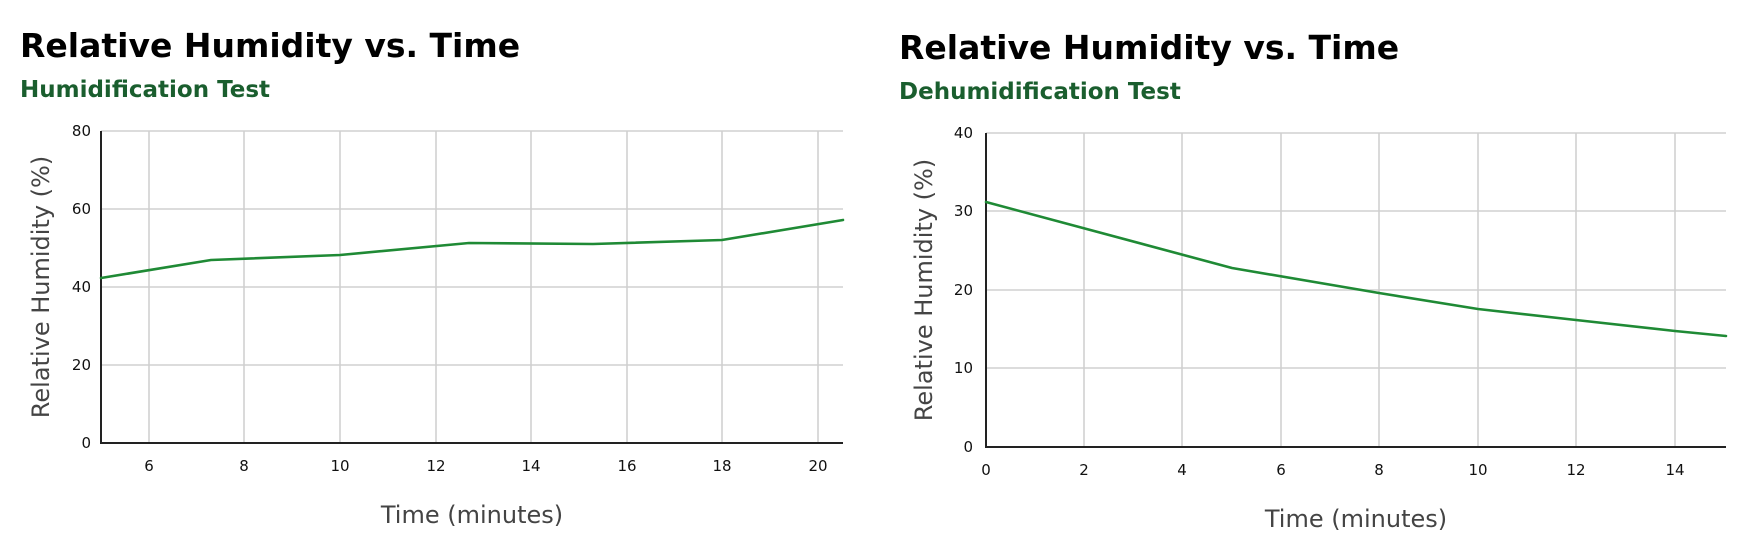 Image resolution: width=1758 pixels, height=549 pixels. What do you see at coordinates (721, 466) in the screenshot?
I see `x-tick-label: 18` at bounding box center [721, 466].